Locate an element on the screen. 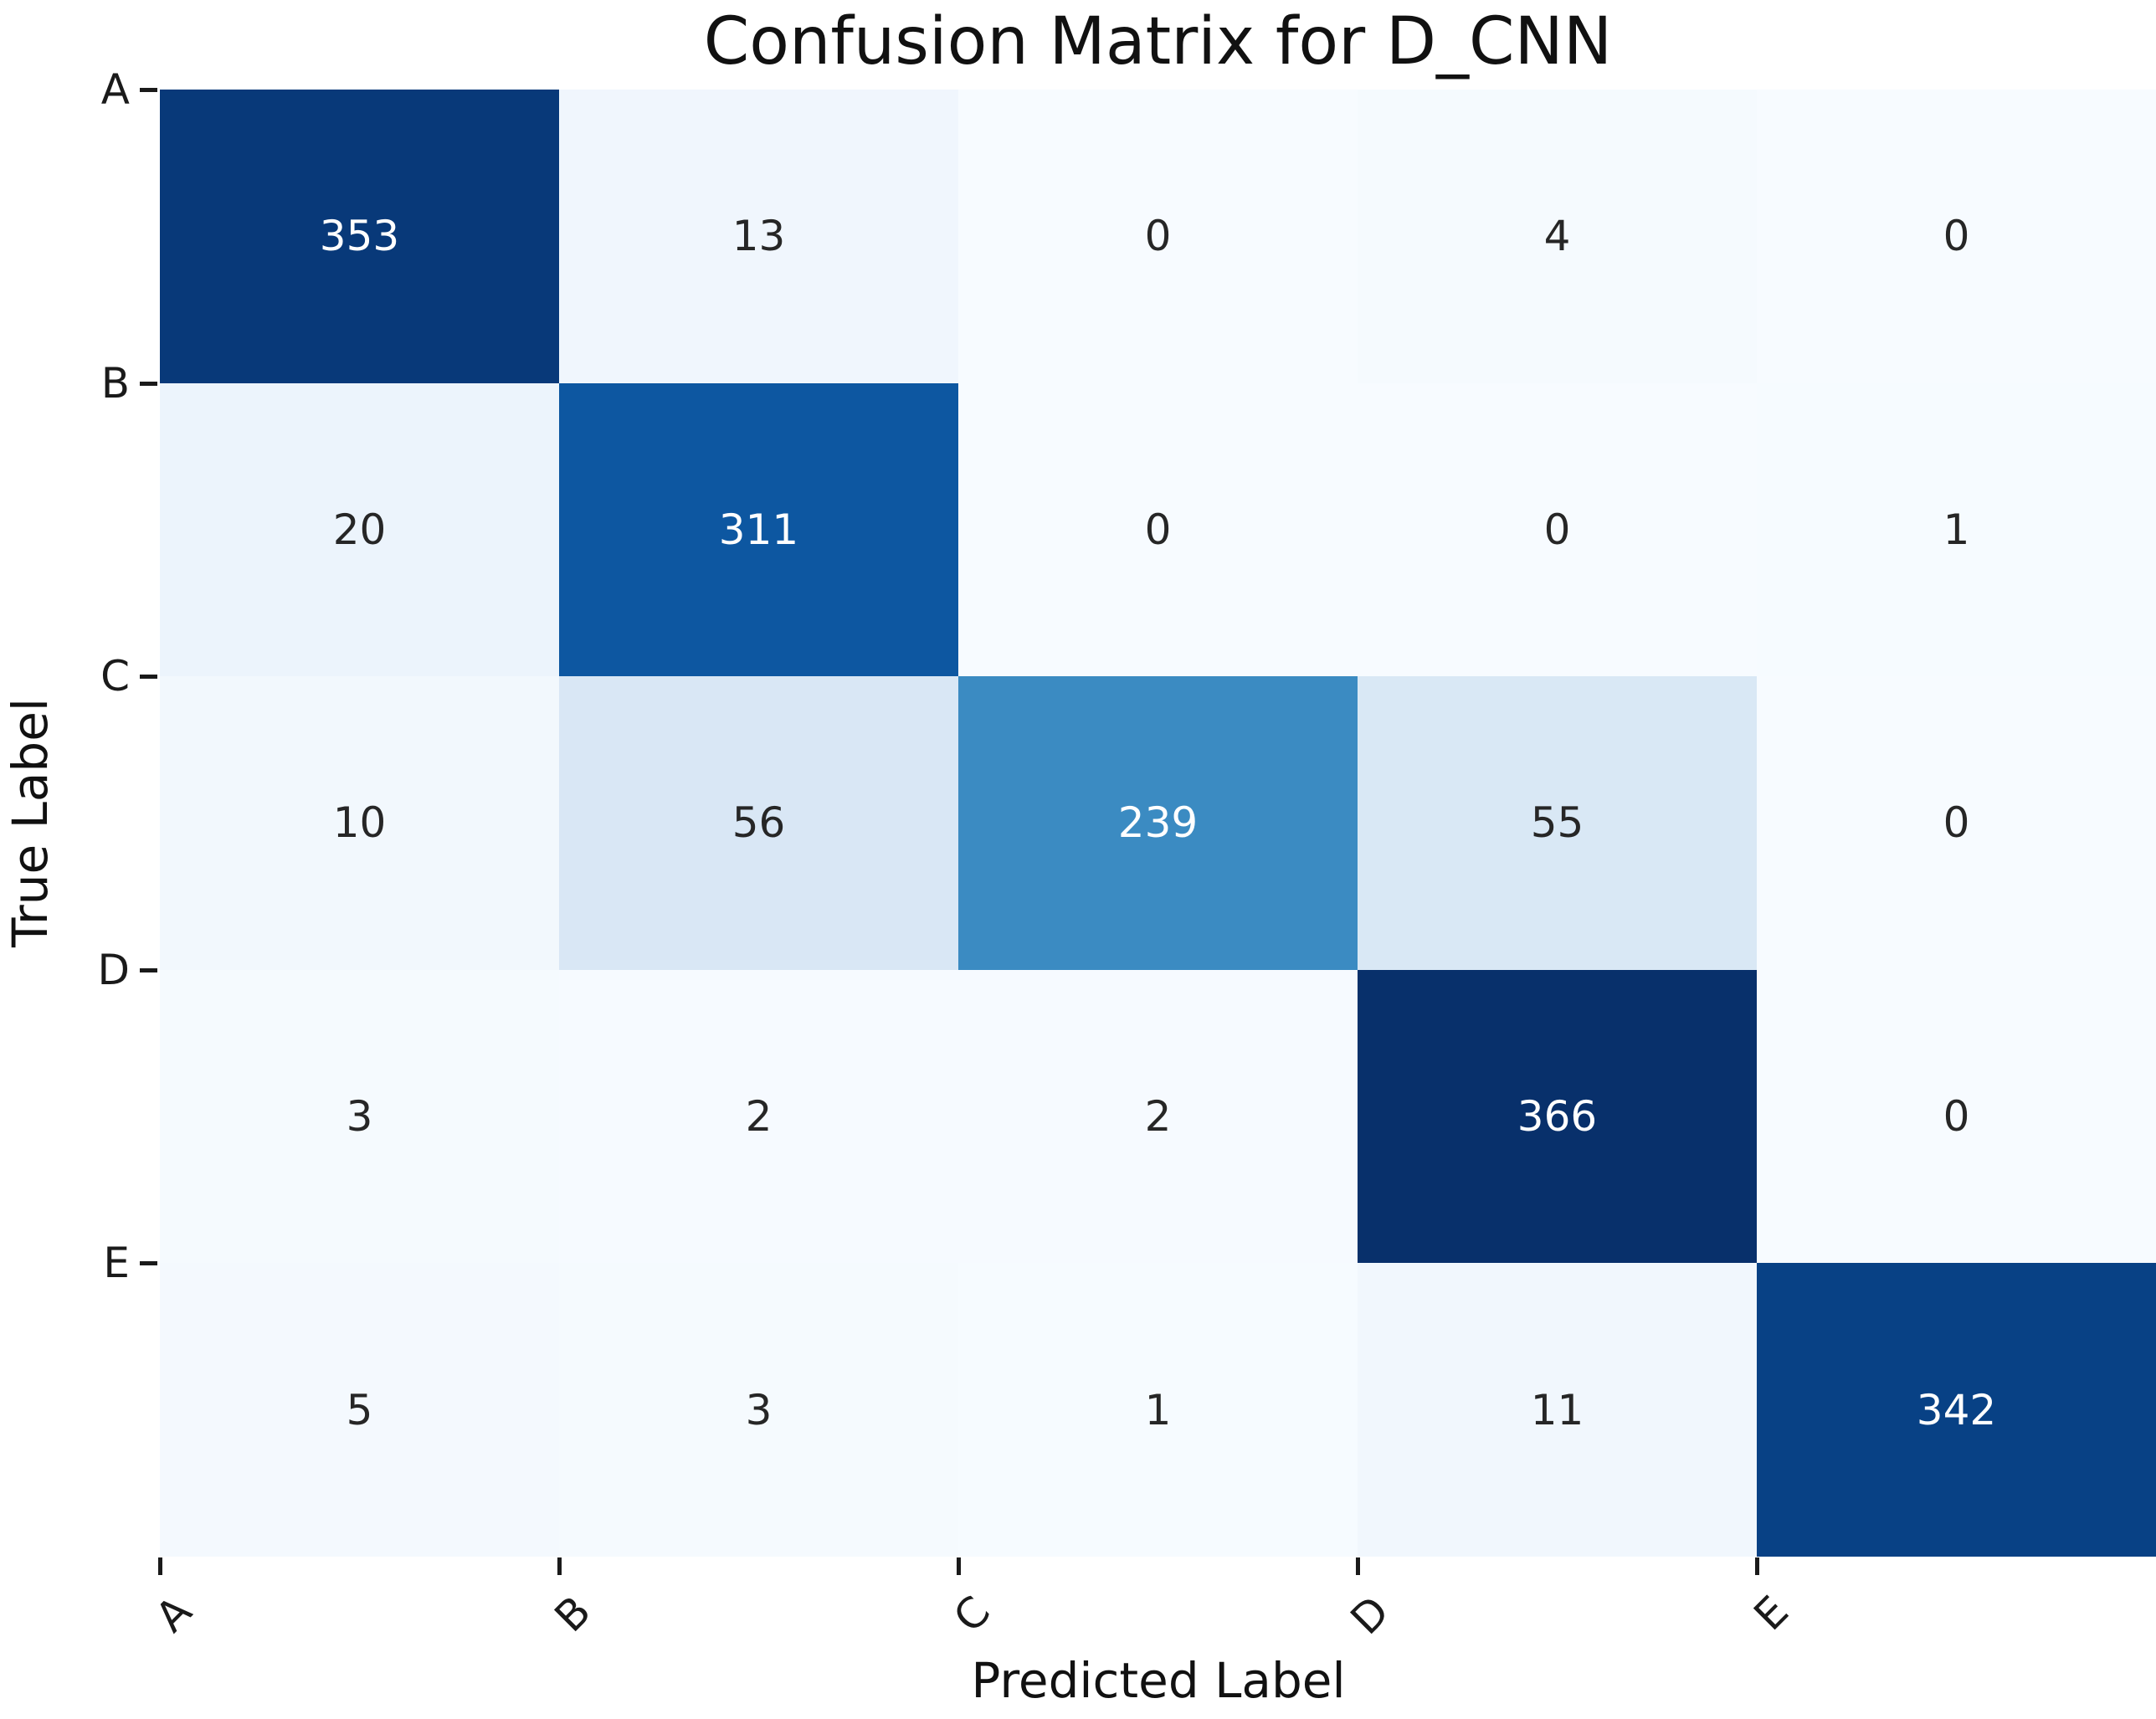  matrix-cell-D-A: 3 is located at coordinates (359, 1116).